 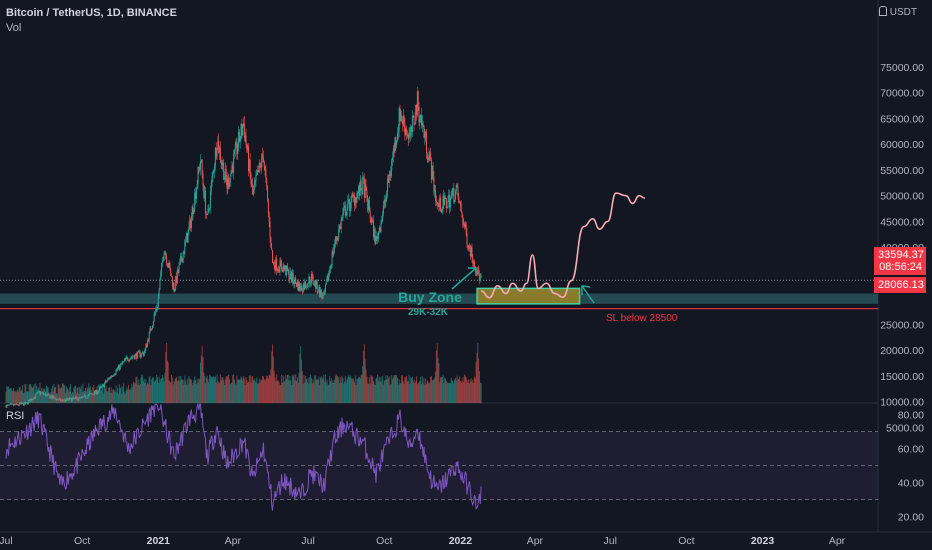 I want to click on stop-loss-label: SL below 28500, so click(x=642, y=318).